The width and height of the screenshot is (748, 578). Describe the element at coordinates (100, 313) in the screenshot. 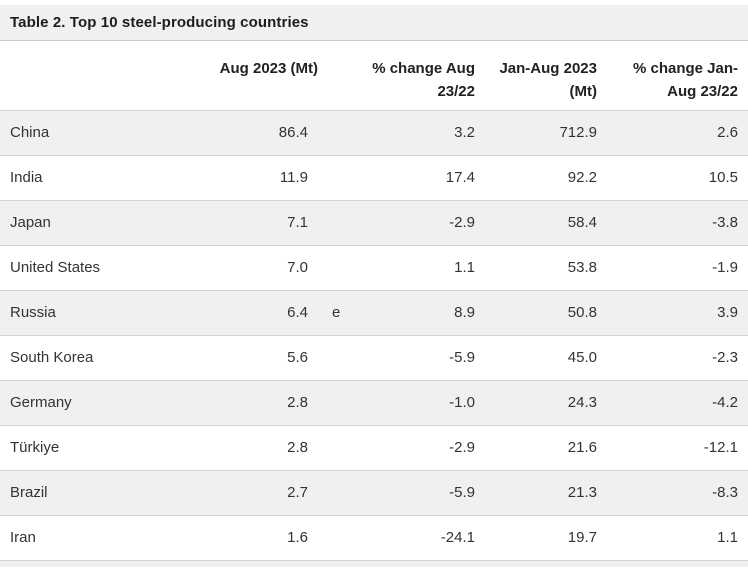

I see `cell-country: Russia` at that location.